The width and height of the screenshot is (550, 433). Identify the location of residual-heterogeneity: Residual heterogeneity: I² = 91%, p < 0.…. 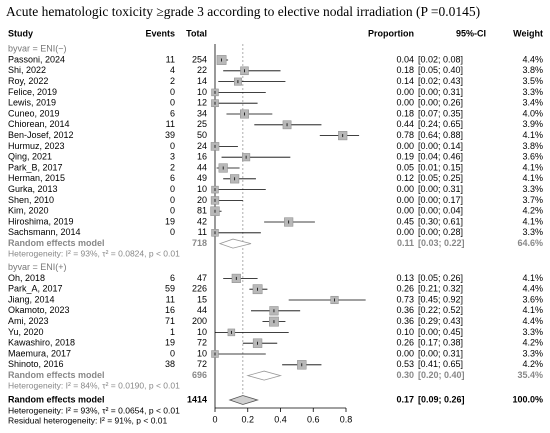
(88, 420).